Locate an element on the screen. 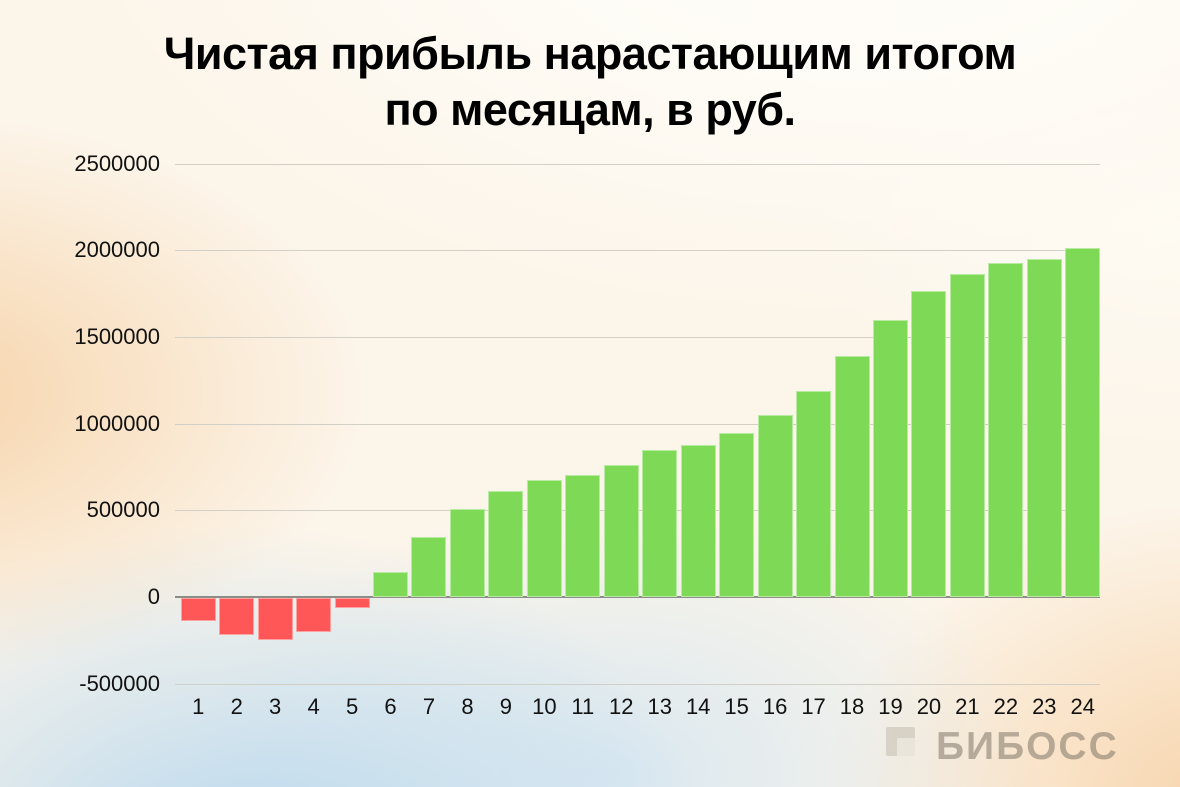  x-axis-tick-label: 15 is located at coordinates (736, 706).